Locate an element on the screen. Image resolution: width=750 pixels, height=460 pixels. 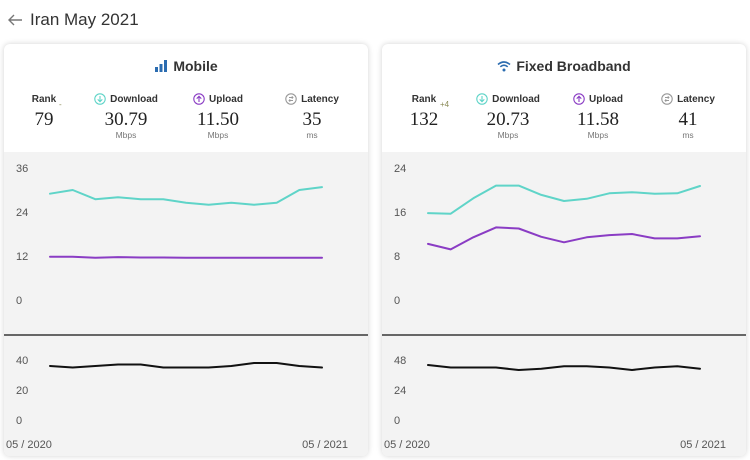
back-arrow-icon is located at coordinates (15, 20).